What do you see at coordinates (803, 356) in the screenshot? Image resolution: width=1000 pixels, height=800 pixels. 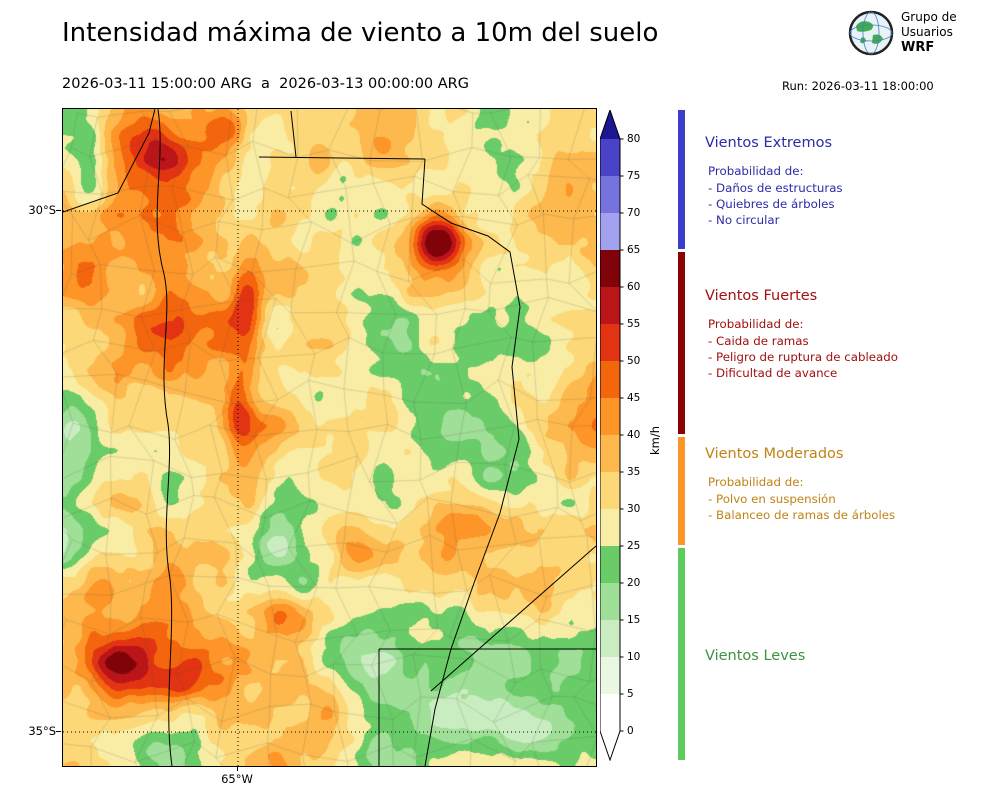 I see `legend-item: - Peligro de ruptura de cableado` at bounding box center [803, 356].